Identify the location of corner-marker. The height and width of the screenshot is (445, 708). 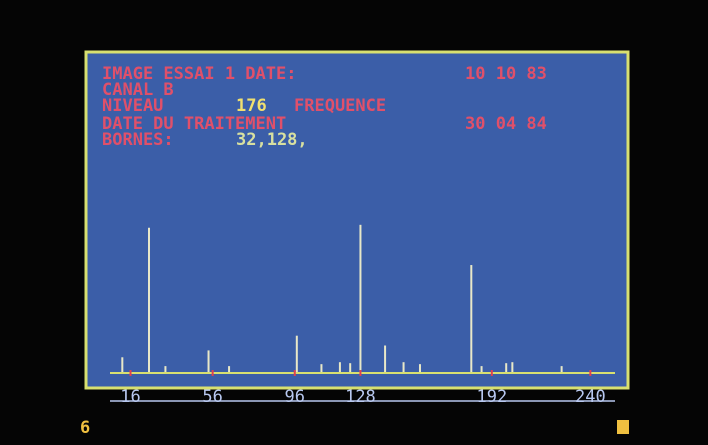
(623, 427).